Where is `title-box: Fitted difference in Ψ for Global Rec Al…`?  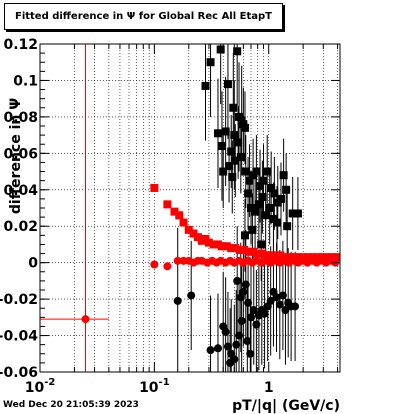
title-box: Fitted difference in Ψ for Global Rec Al… is located at coordinates (143, 16).